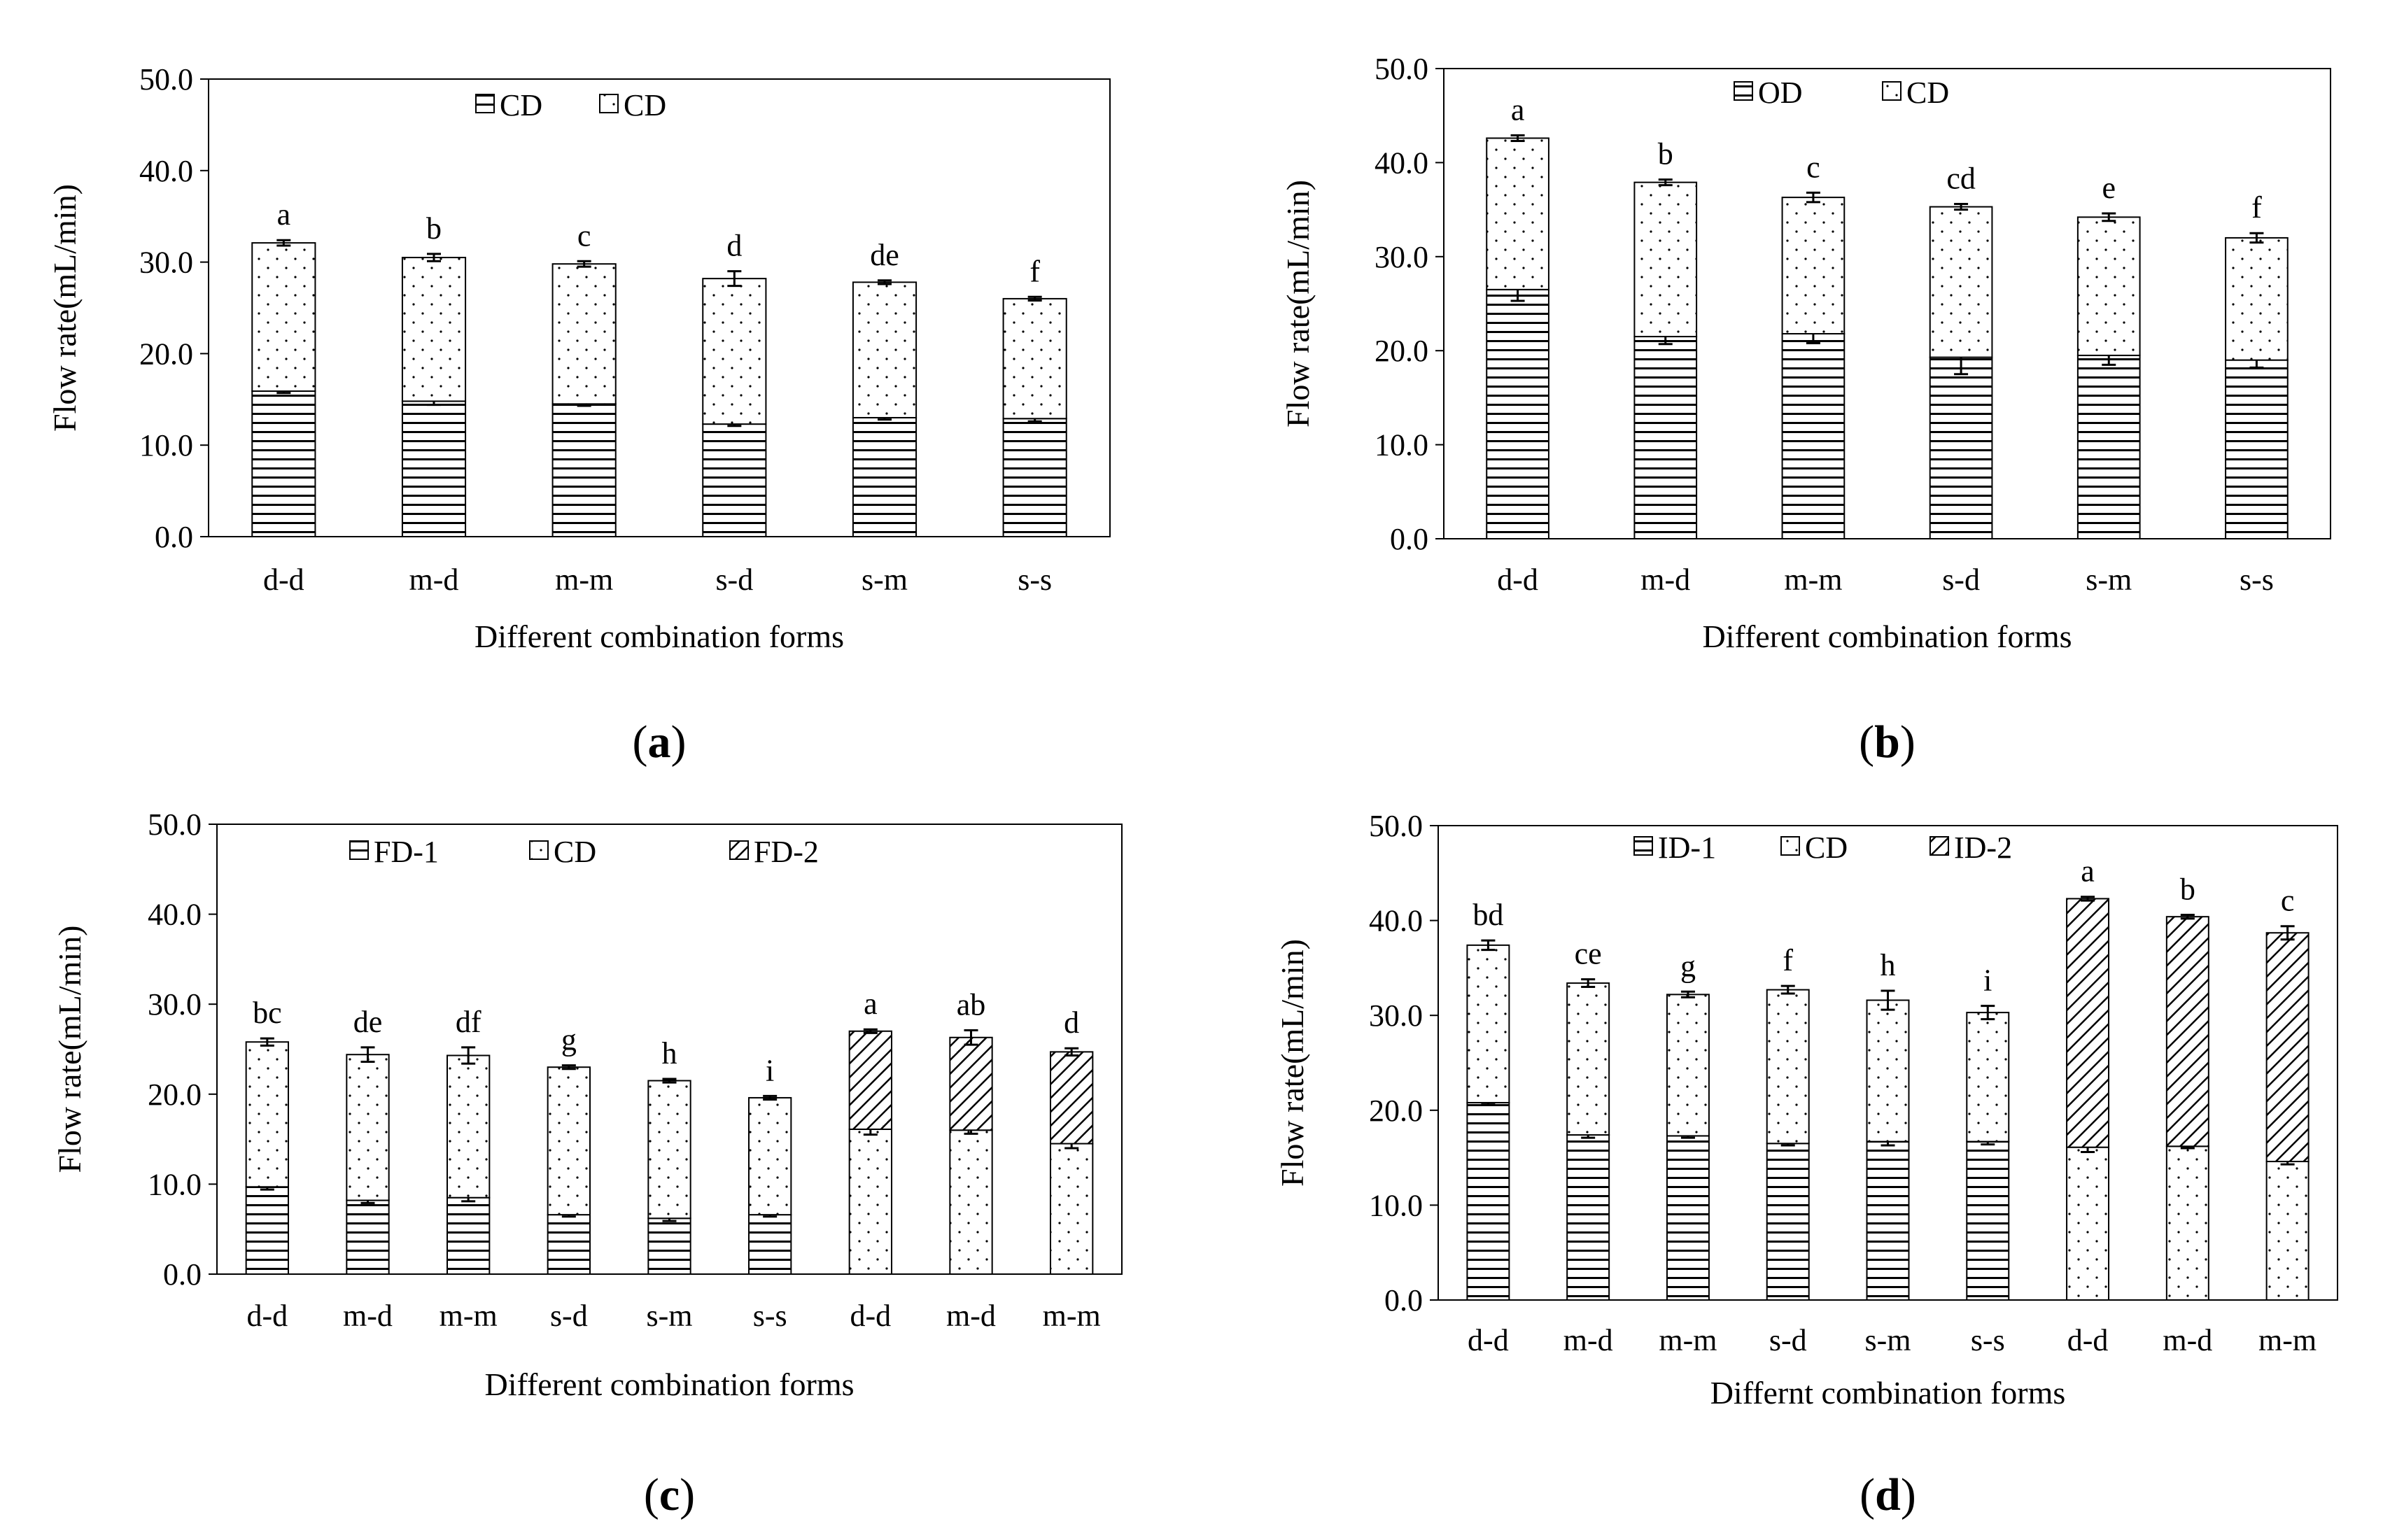 The width and height of the screenshot is (2390, 1540). What do you see at coordinates (1988, 1220) in the screenshot?
I see `bar-id-1-s-s` at bounding box center [1988, 1220].